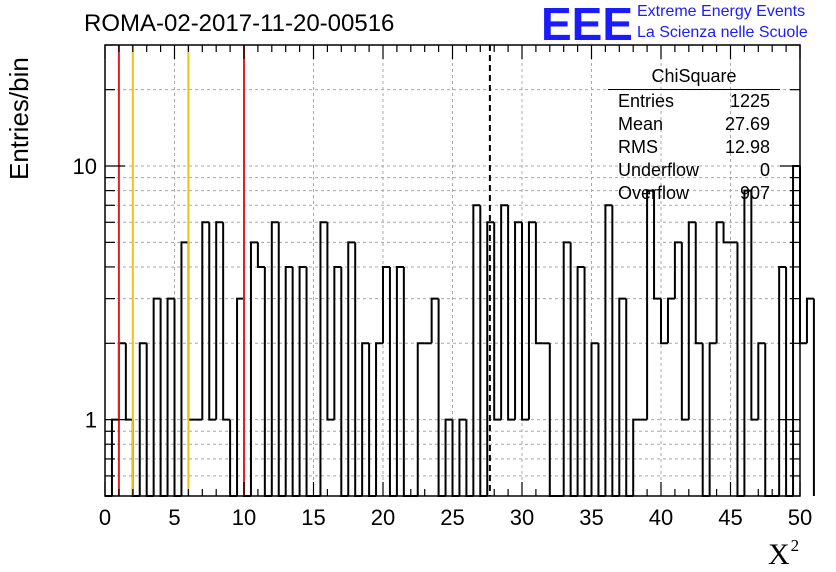 This screenshot has height=572, width=836. Describe the element at coordinates (313, 517) in the screenshot. I see `x-tick-label: 15` at that location.